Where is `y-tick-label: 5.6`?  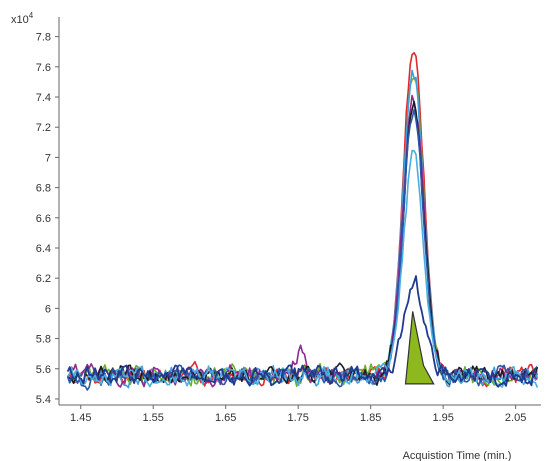 y-tick-label: 5.6 is located at coordinates (43, 370).